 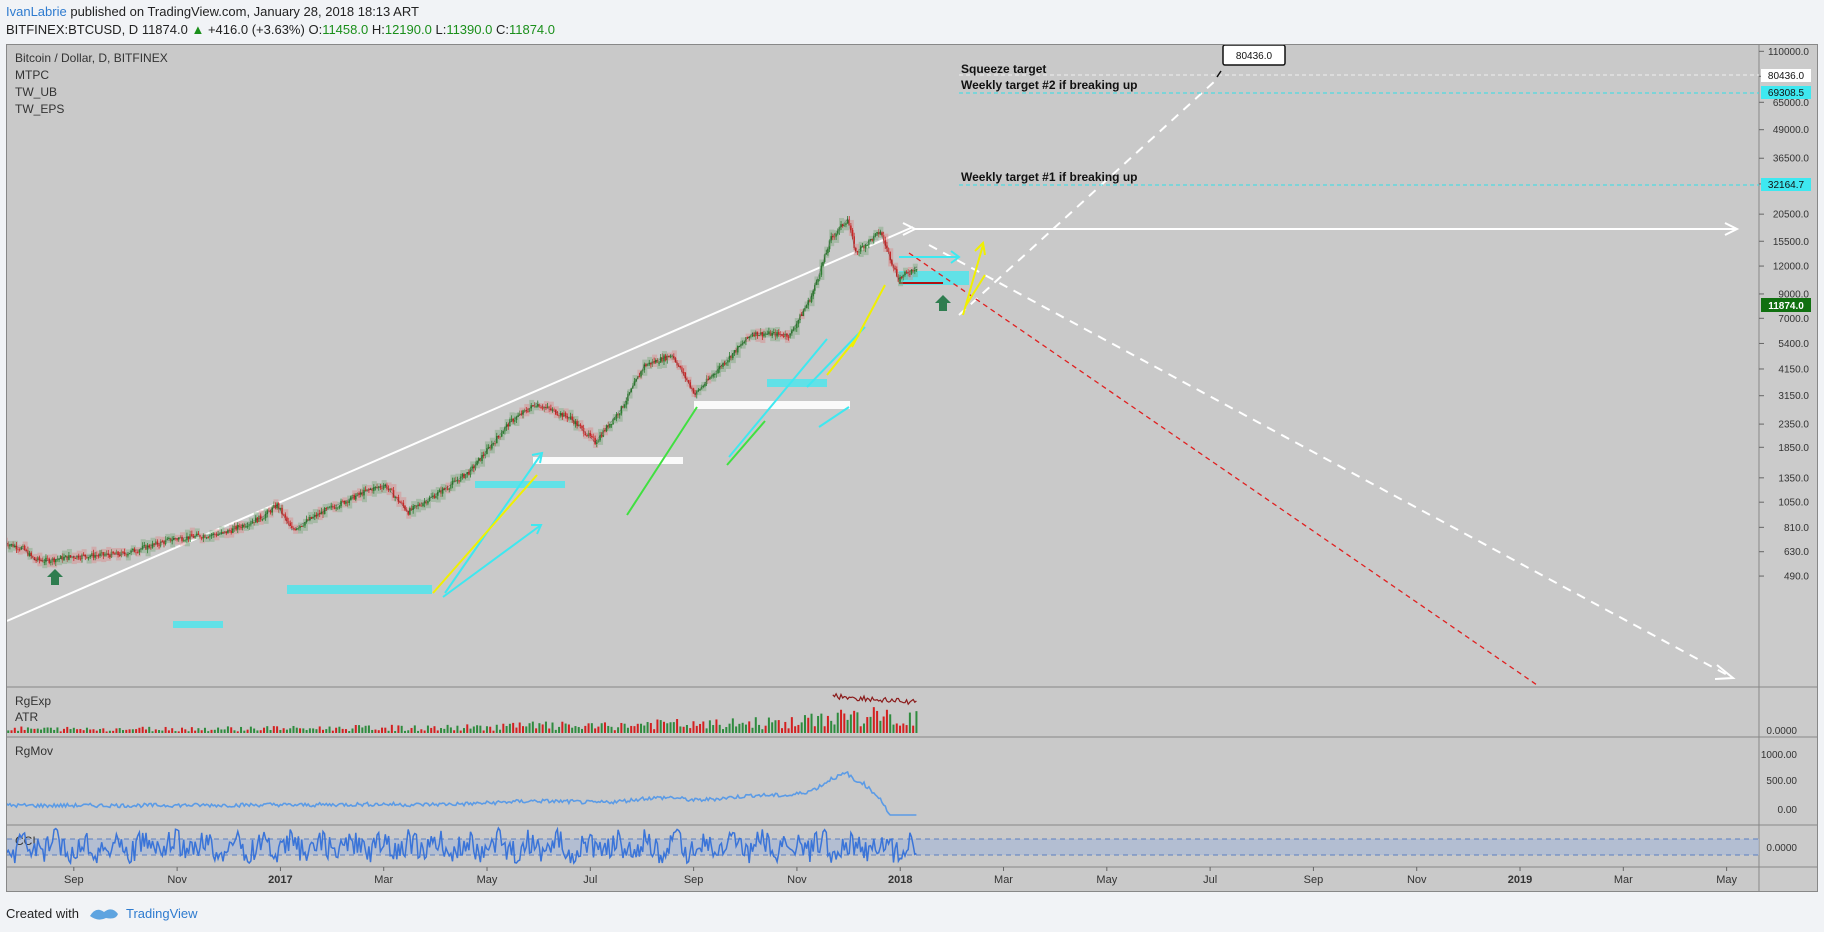 I want to click on yellow-trend, so click(x=485, y=534).